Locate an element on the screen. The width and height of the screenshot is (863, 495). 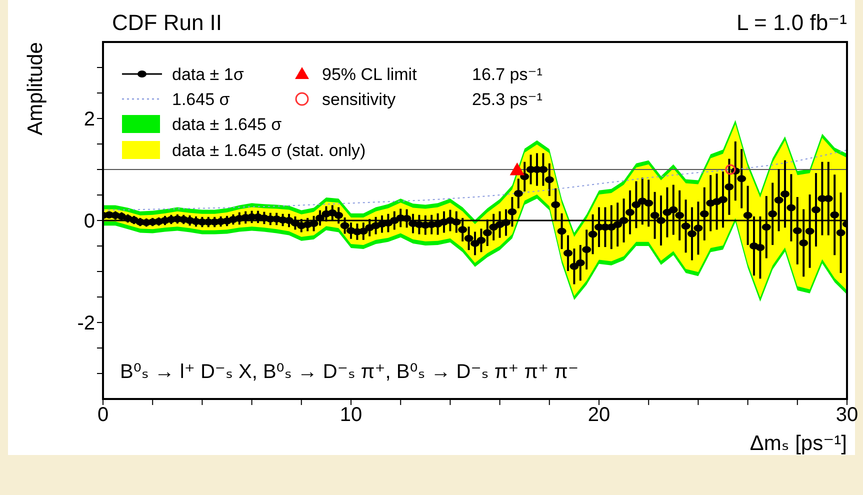
x-tick-label: 10 is located at coordinates (351, 415).